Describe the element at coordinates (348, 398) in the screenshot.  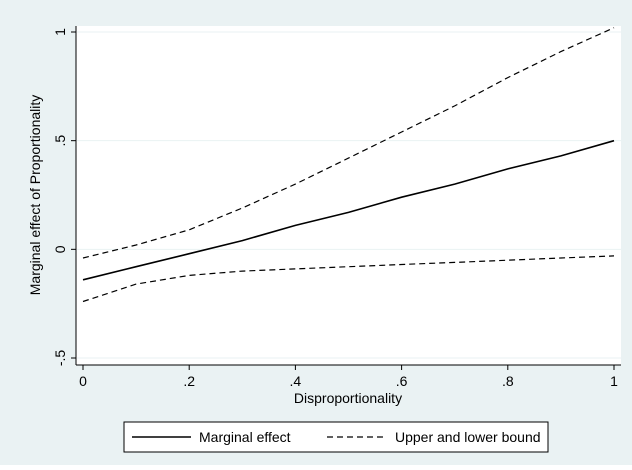
I see `x-axis-label: Disproportionality` at that location.